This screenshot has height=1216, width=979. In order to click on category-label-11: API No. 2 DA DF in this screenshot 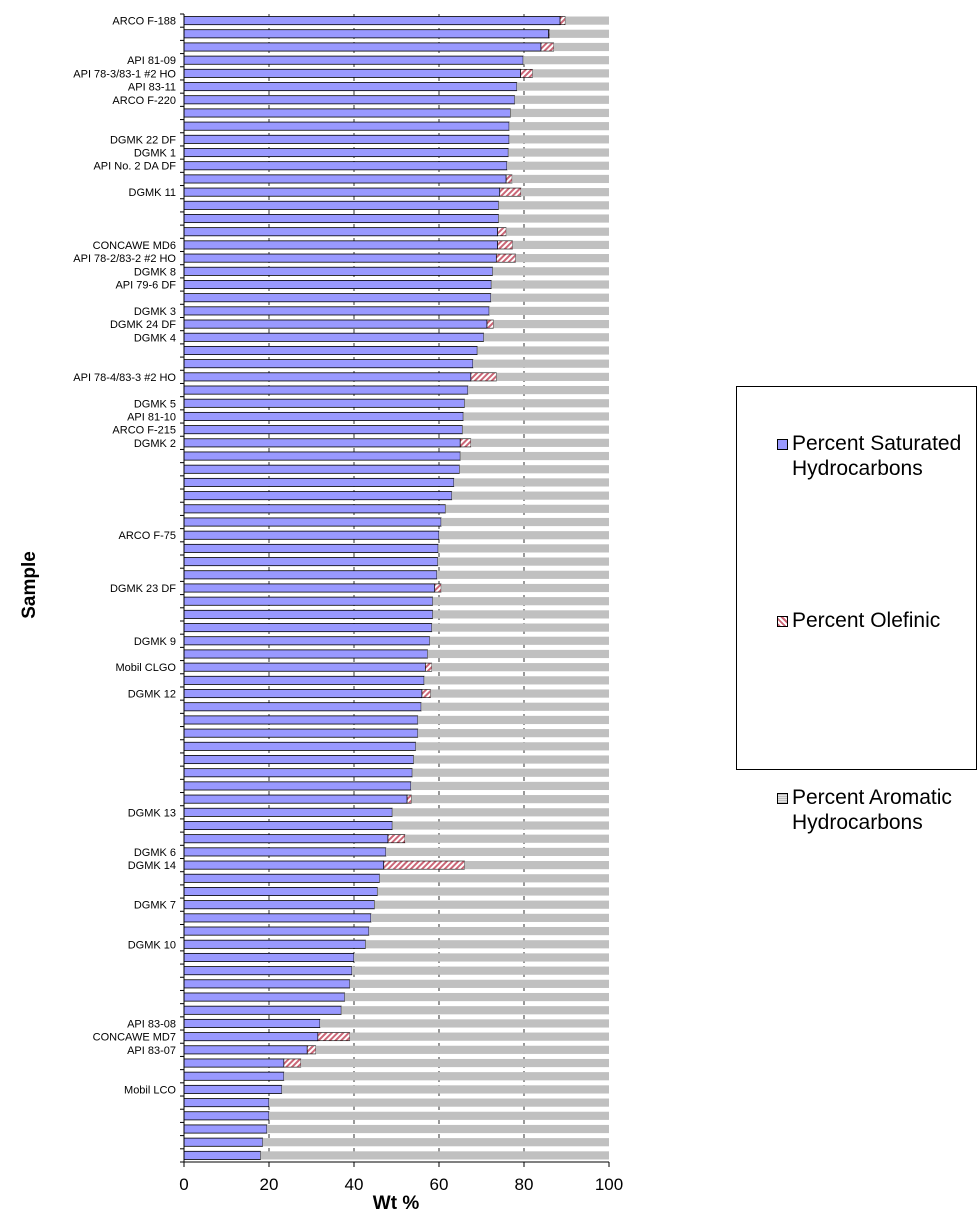, I will do `click(134, 167)`.